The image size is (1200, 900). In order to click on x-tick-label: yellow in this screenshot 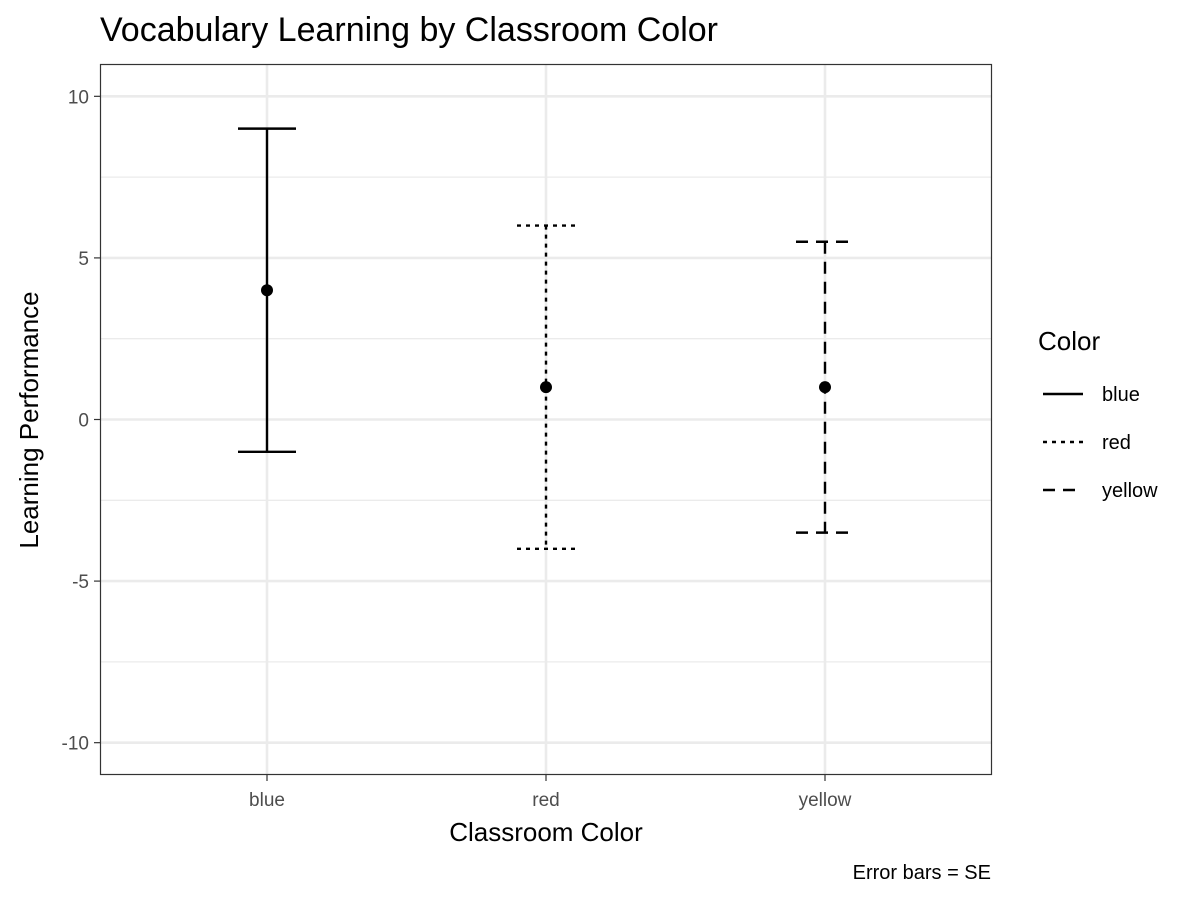, I will do `click(825, 800)`.